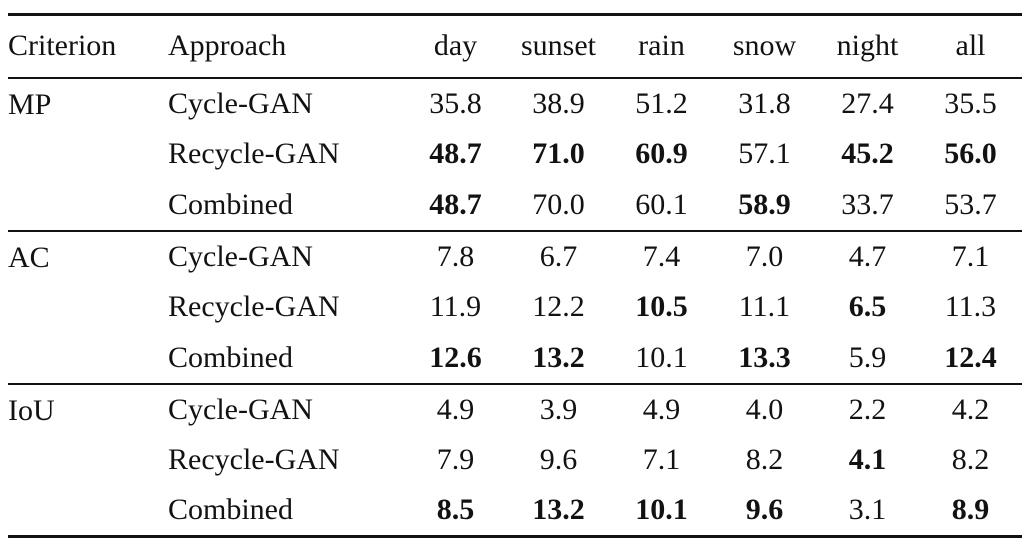 The width and height of the screenshot is (1028, 550). What do you see at coordinates (515, 409) in the screenshot?
I see `table-row: IoU Cycle-GAN 4.9 3.9 4.9 4.0 2.2 4.2` at bounding box center [515, 409].